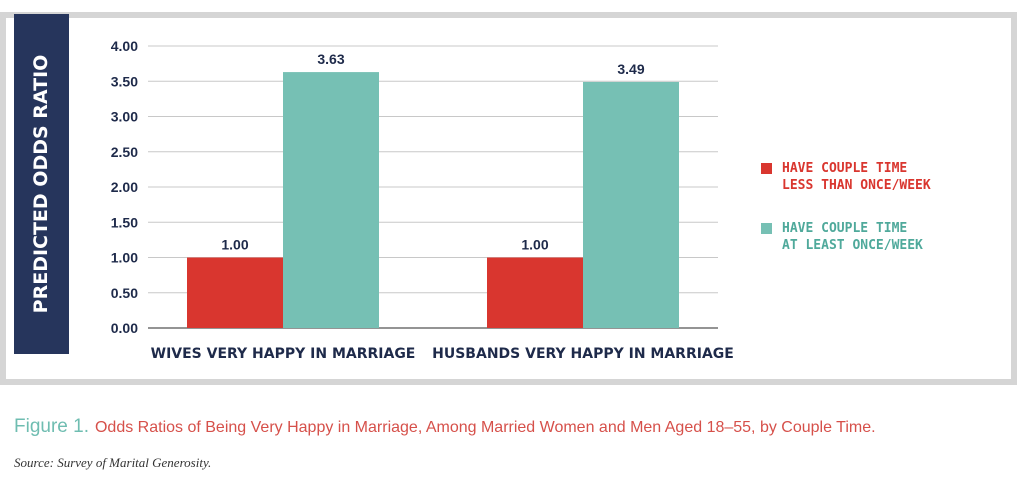 This screenshot has height=481, width=1024. I want to click on y-tick-label: 2.50, so click(124, 152).